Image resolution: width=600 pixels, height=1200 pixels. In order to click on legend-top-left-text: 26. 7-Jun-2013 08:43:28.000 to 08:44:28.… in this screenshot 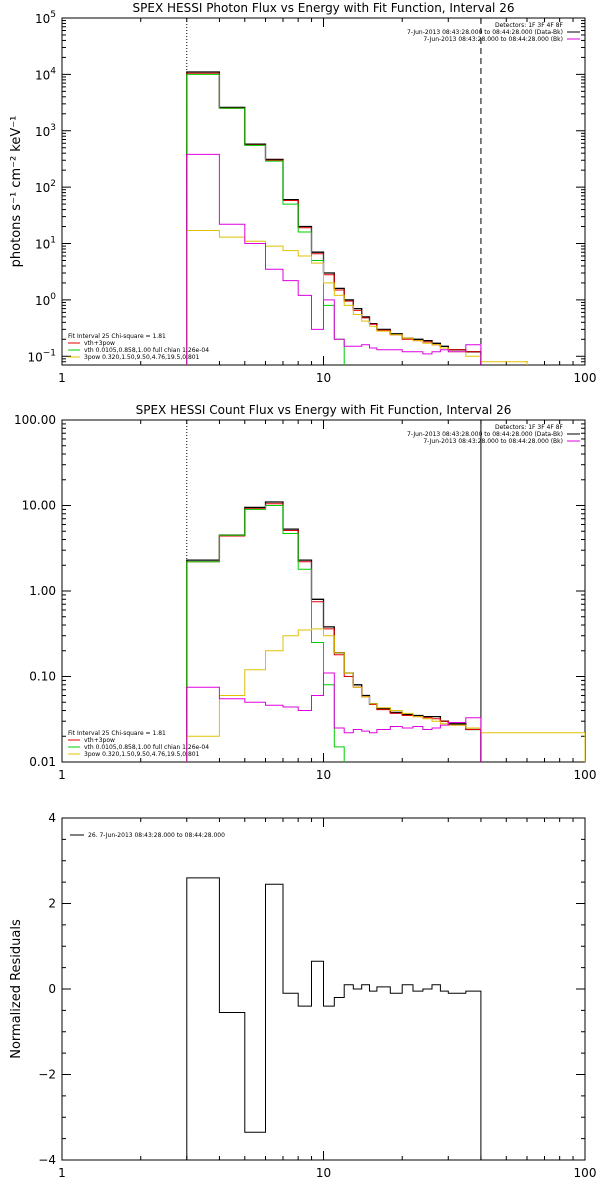, I will do `click(156, 835)`.